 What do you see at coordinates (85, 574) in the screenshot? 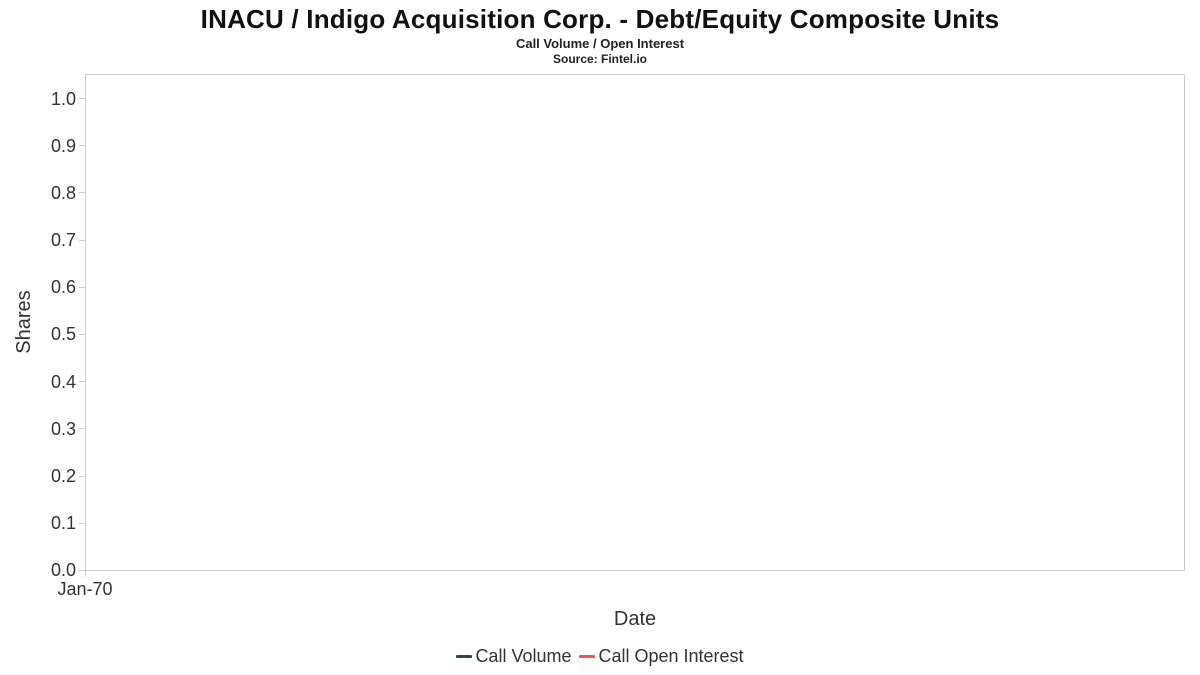
I see `x-tick-mark` at bounding box center [85, 574].